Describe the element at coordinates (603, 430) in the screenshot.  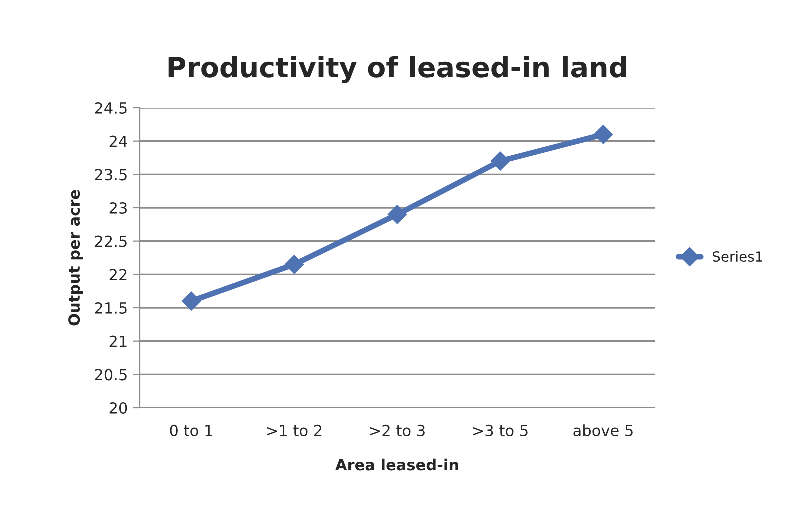
I see `x-tick-label: above 5` at that location.